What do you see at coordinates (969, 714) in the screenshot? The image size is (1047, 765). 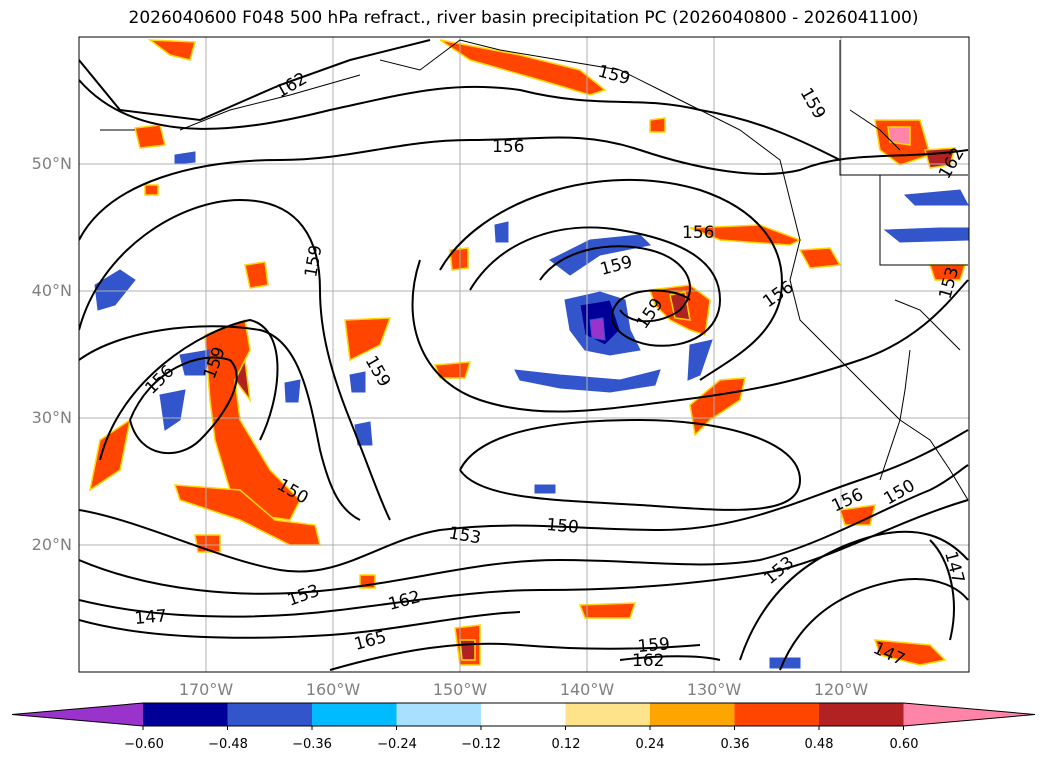 I see `colorbar-extend-high` at bounding box center [969, 714].